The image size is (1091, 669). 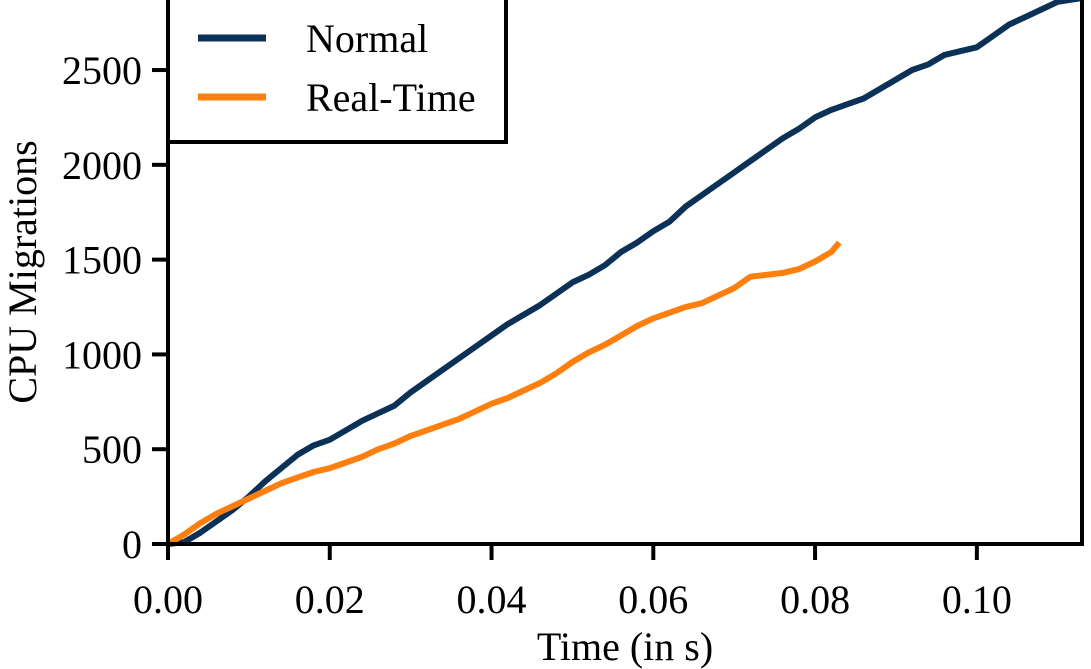 I want to click on y-tick-label: 500, so click(x=112, y=449).